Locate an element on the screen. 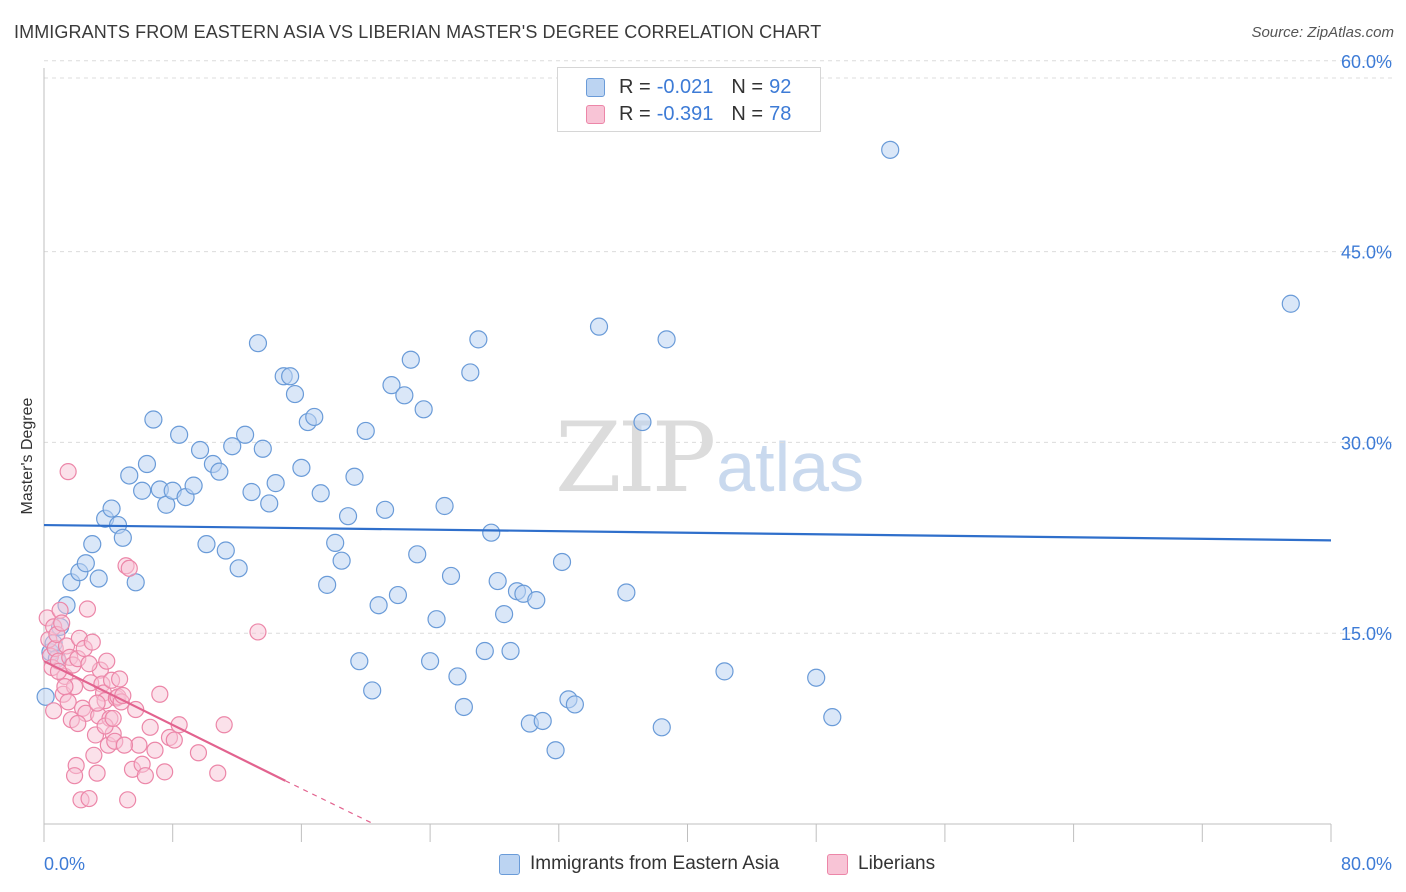  legend-r-value: -0.391 is located at coordinates (685, 113).